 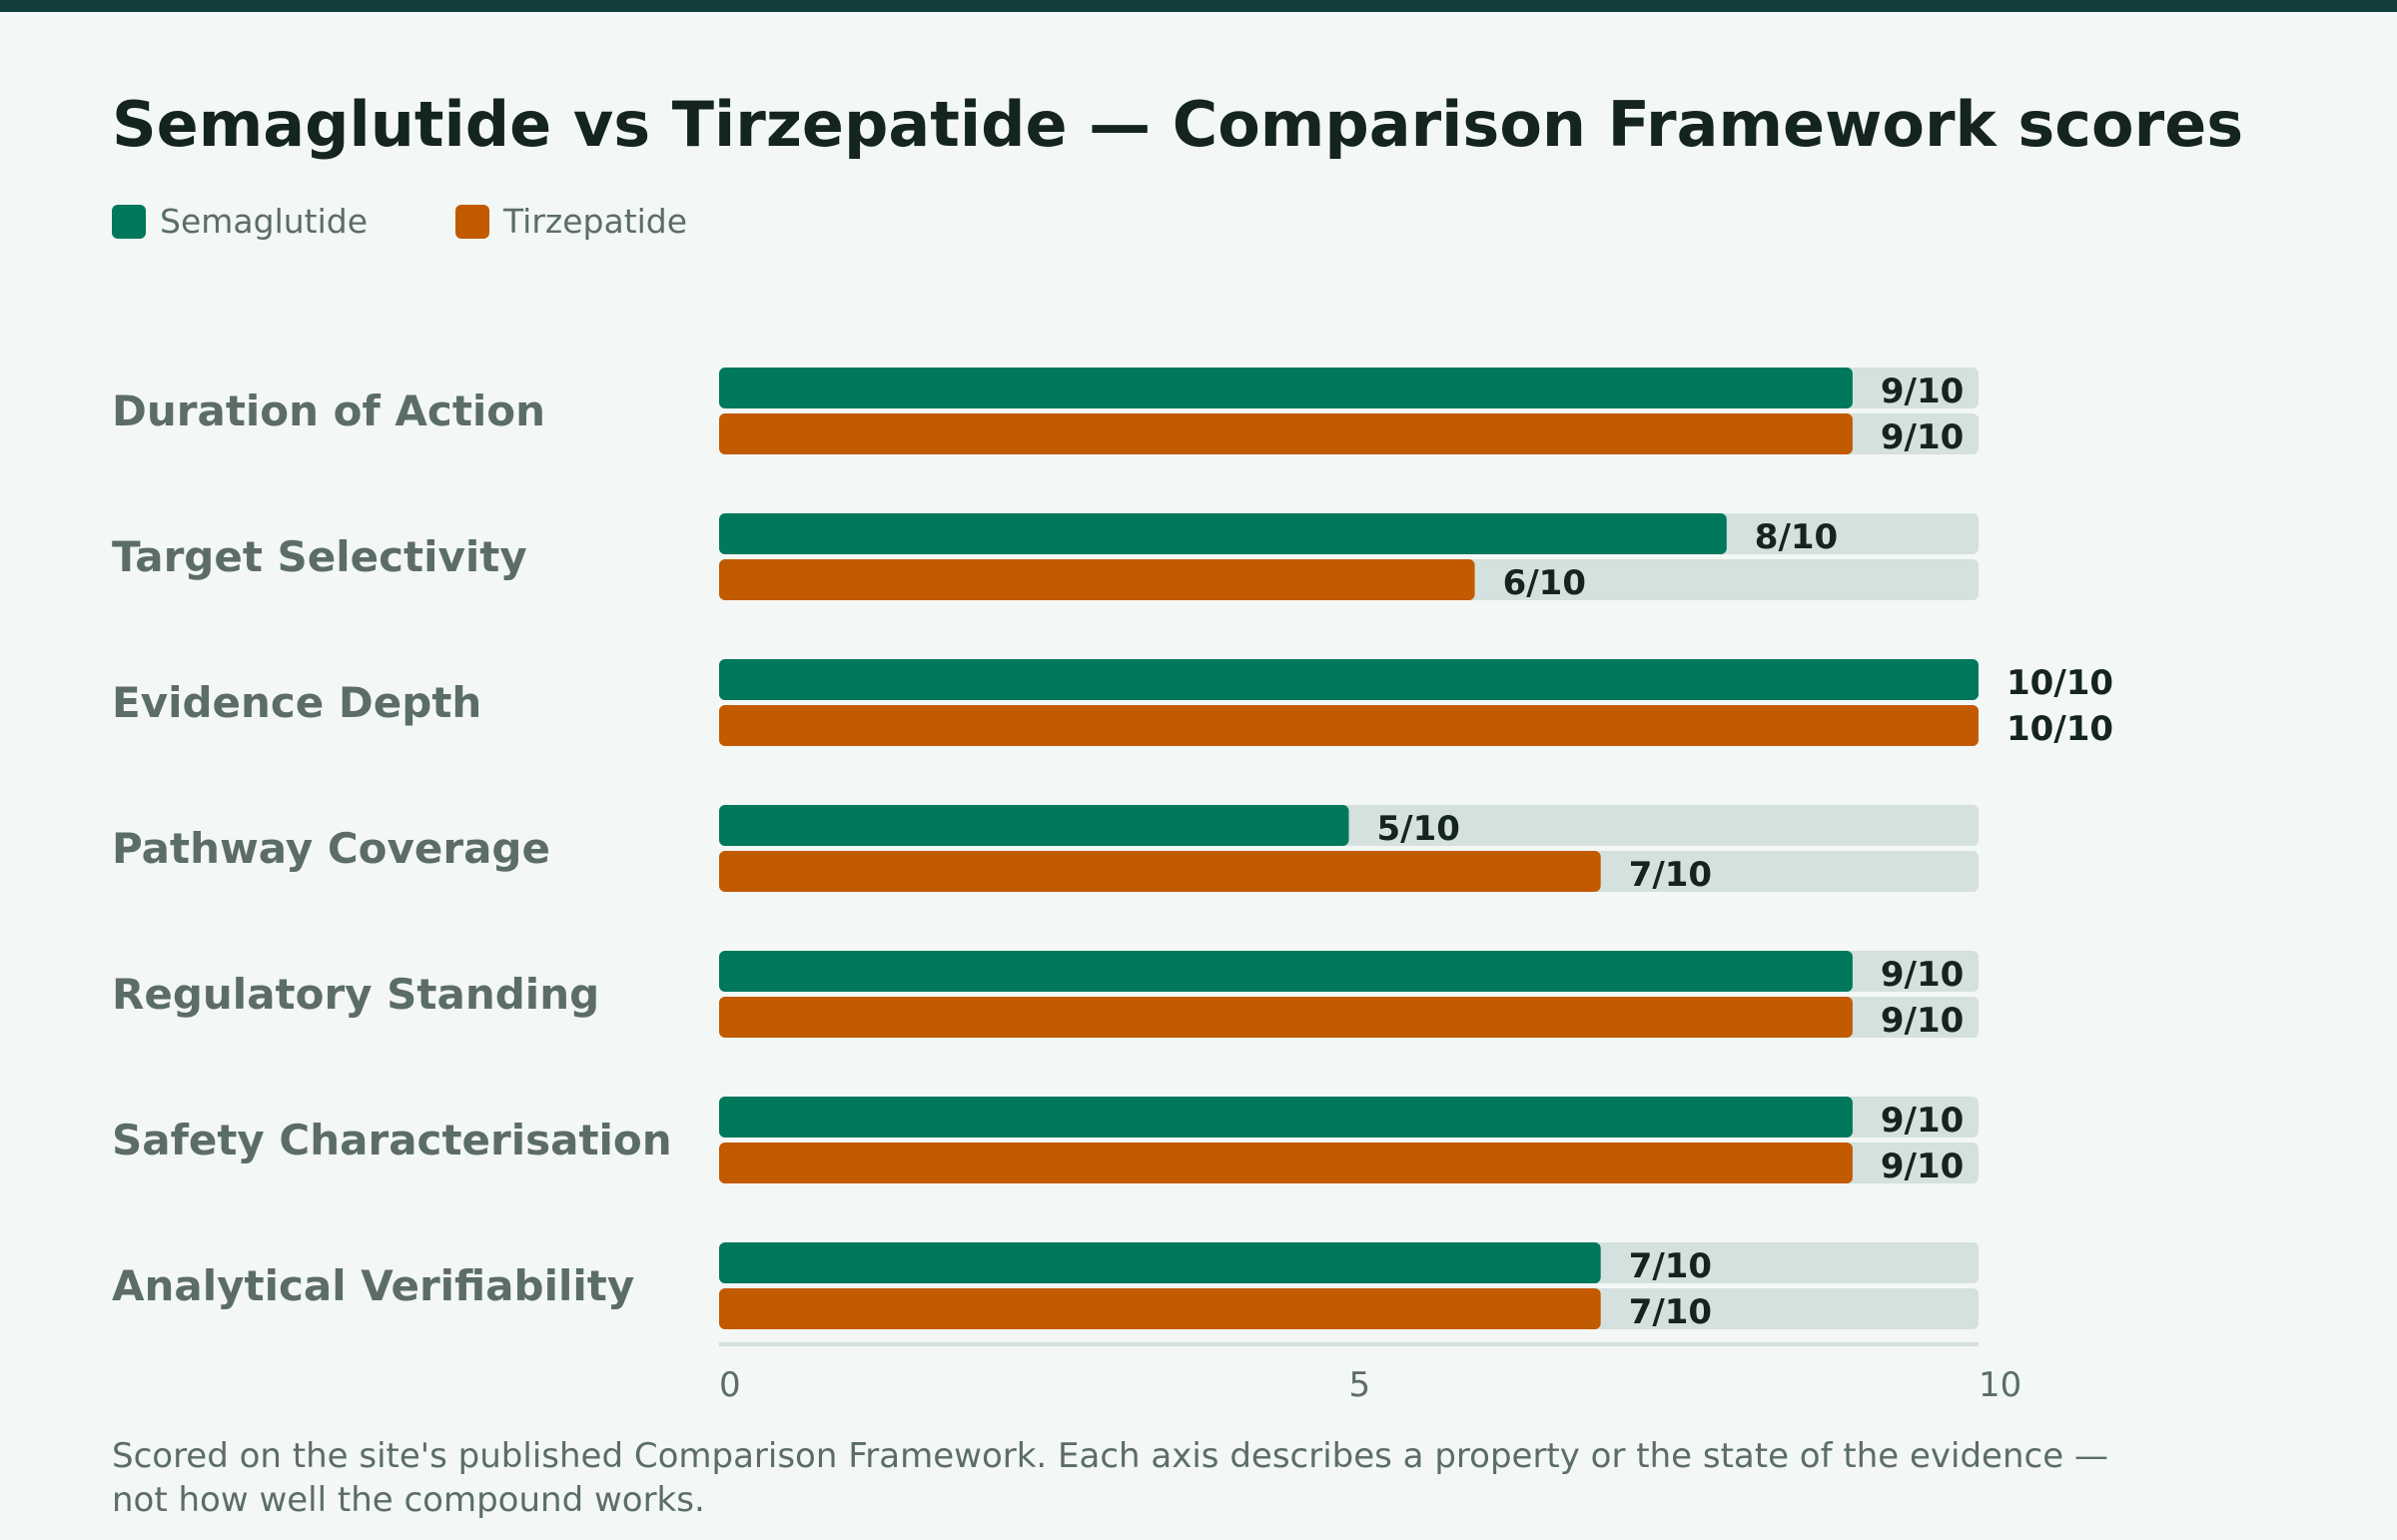 I want to click on category-label-target-selectivity: Target Selectivity, so click(x=320, y=556).